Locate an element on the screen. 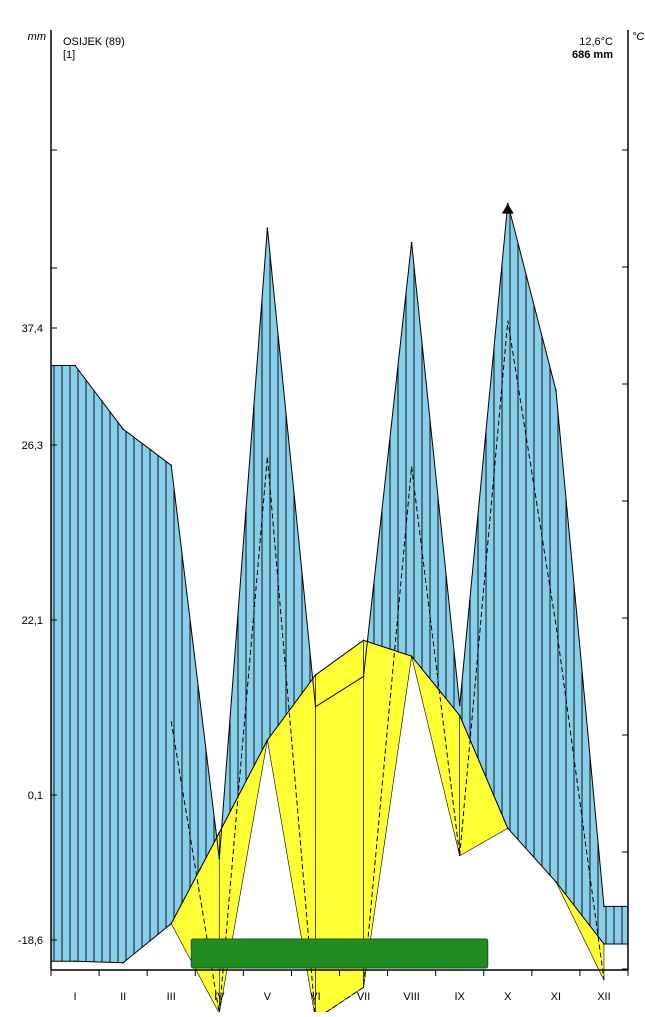 This screenshot has height=1017, width=645. total-precipitation: 686 mm is located at coordinates (592, 55).